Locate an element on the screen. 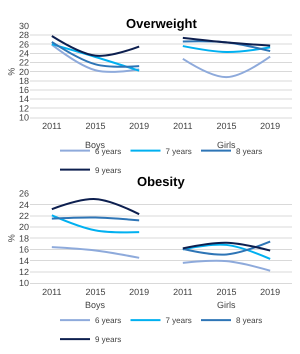 The width and height of the screenshot is (300, 354). y-tick-label: 28 is located at coordinates (23, 35).